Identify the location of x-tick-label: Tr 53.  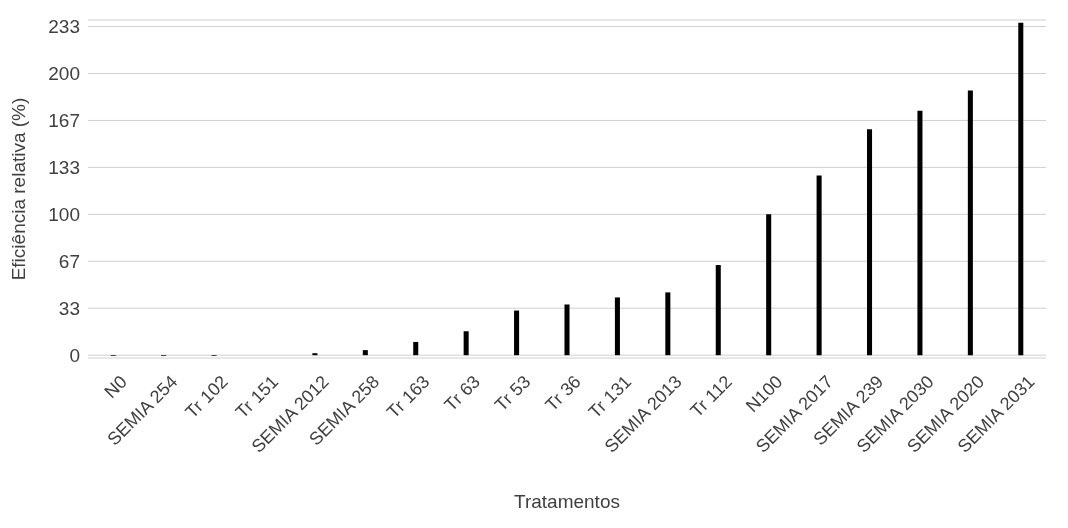
(512, 393).